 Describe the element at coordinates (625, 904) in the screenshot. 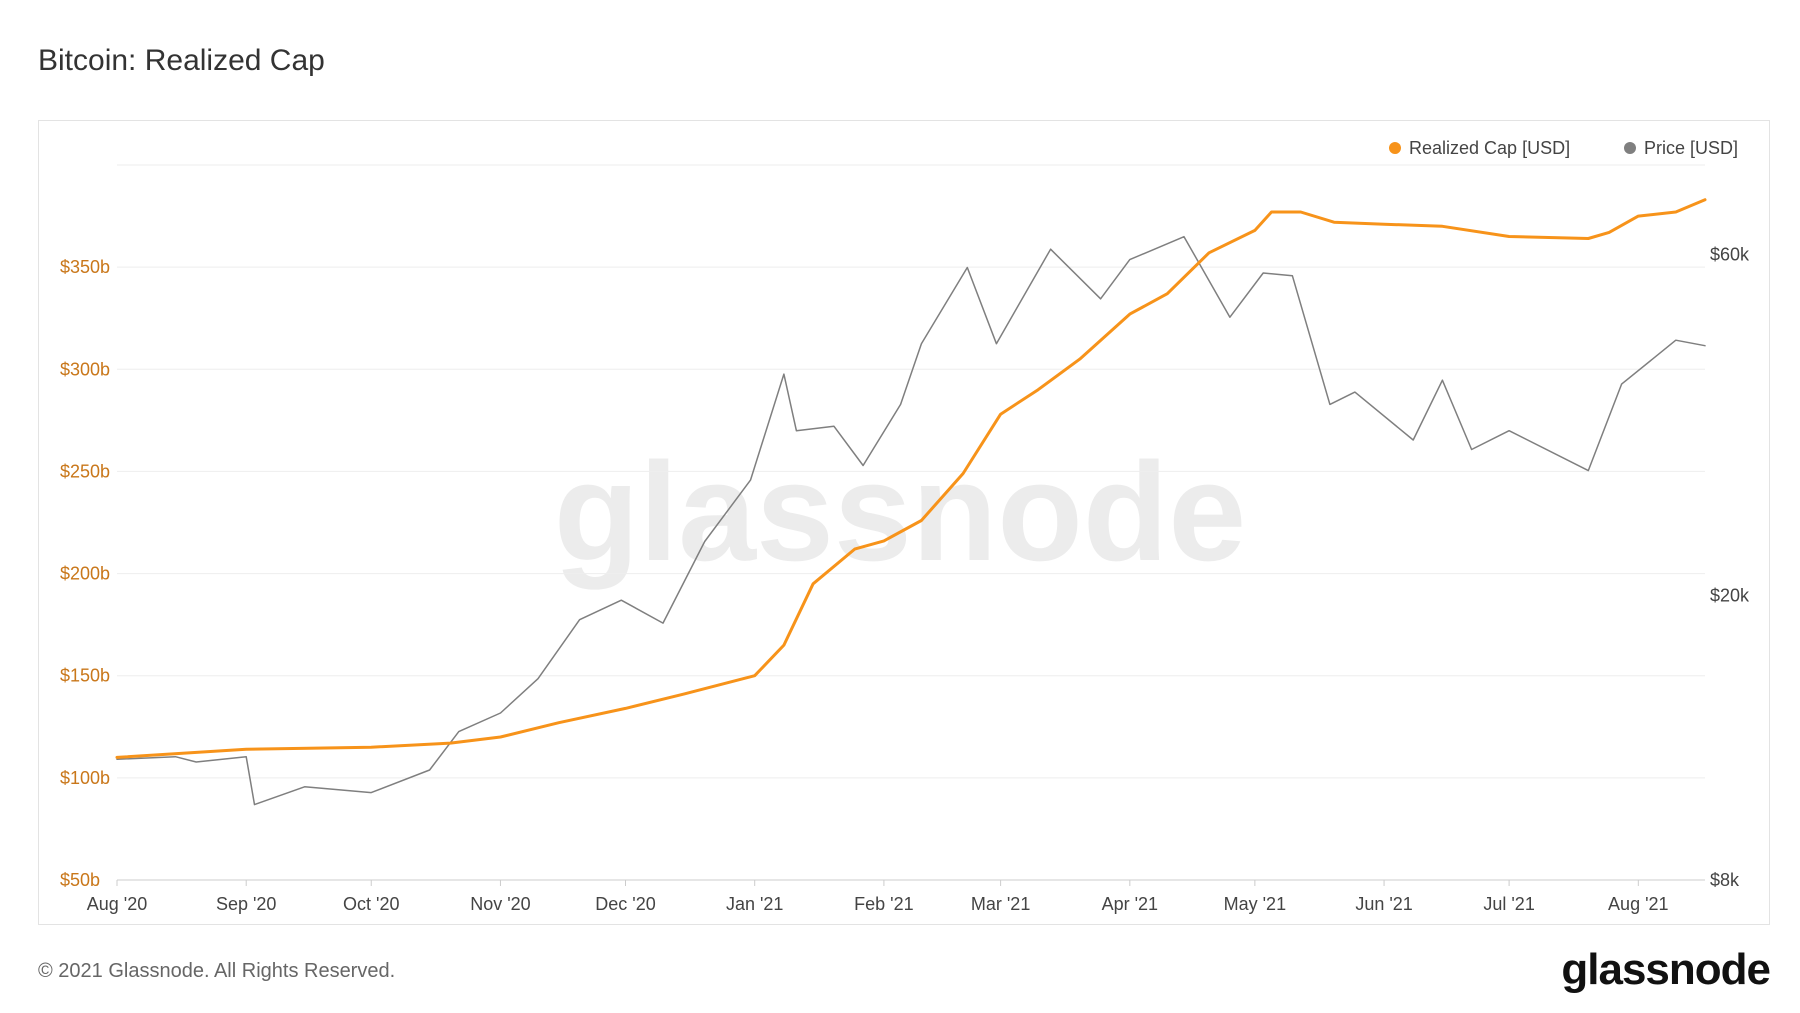

I see `x-tick-label: Dec '20` at that location.